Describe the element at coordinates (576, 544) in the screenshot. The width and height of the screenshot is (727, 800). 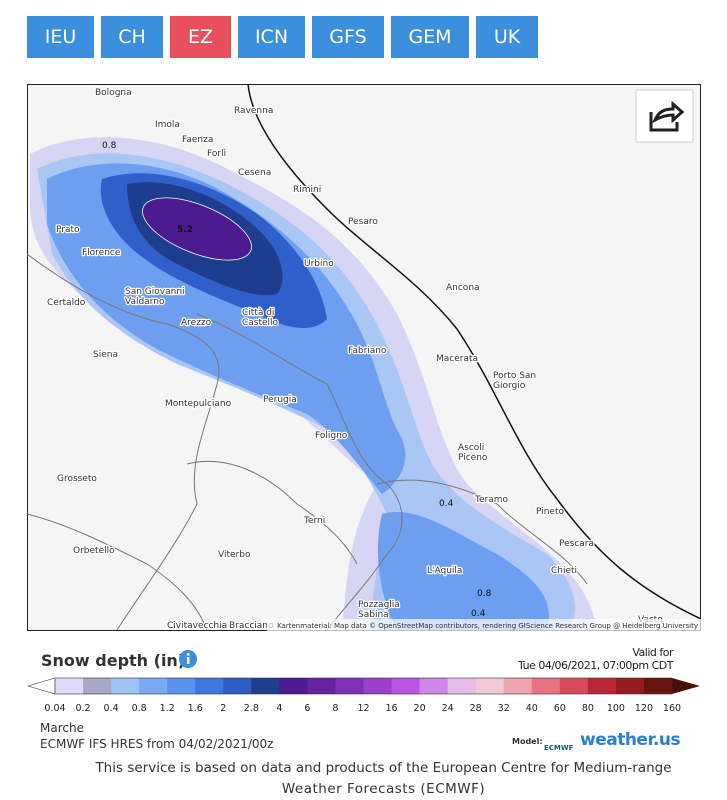
I see `city-label: Pescara` at that location.